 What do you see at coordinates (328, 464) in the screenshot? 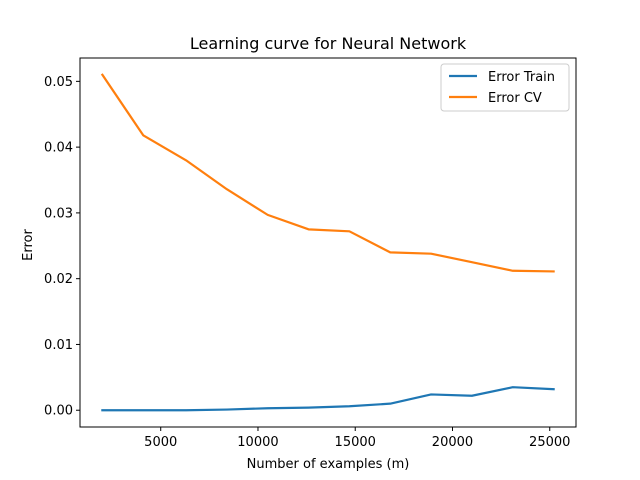
I see `x-axis-label: Number of examples (m)` at bounding box center [328, 464].